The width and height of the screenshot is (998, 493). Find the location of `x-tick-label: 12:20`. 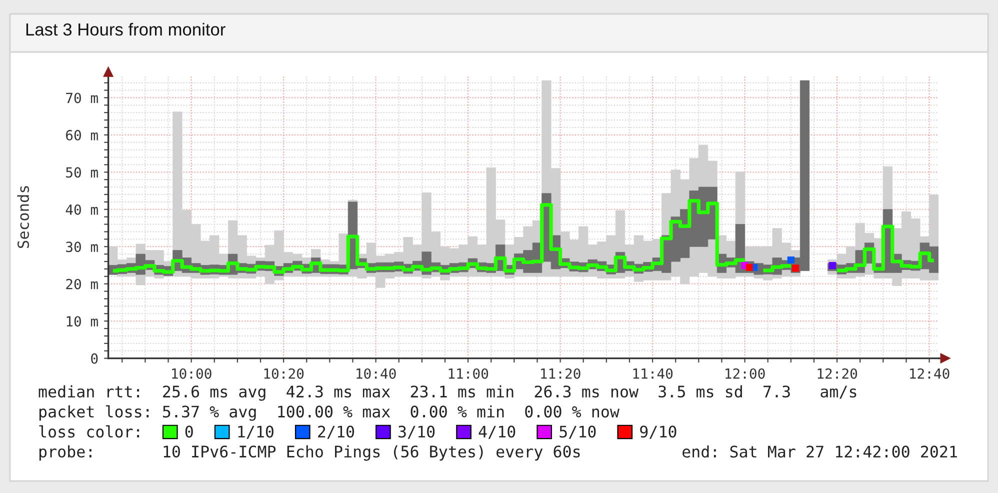

x-tick-label: 12:20 is located at coordinates (838, 373).